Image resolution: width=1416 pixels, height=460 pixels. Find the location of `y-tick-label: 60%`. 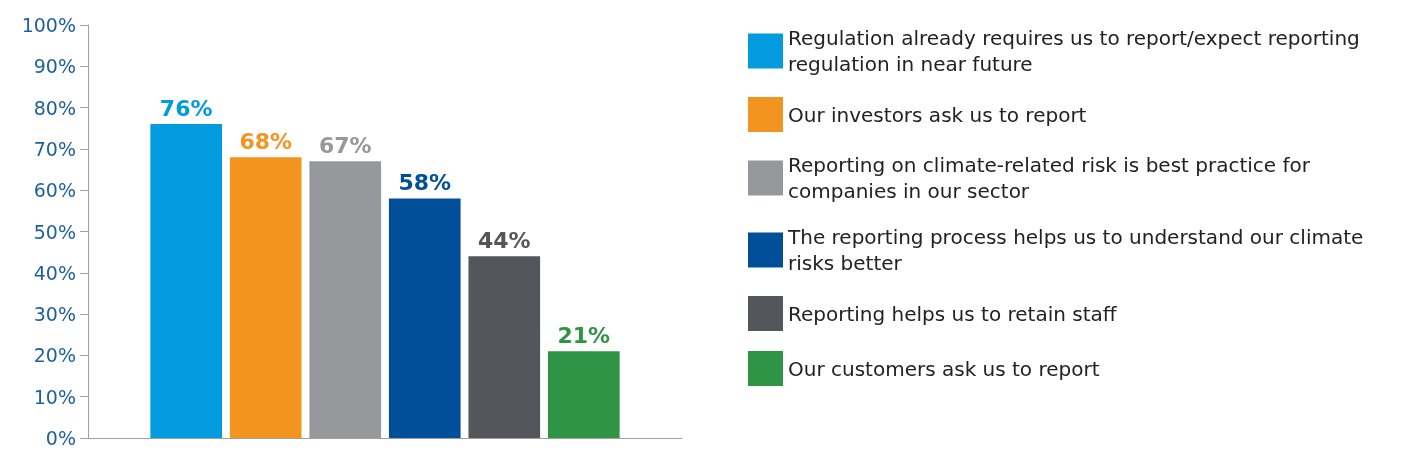

y-tick-label: 60% is located at coordinates (54, 190).